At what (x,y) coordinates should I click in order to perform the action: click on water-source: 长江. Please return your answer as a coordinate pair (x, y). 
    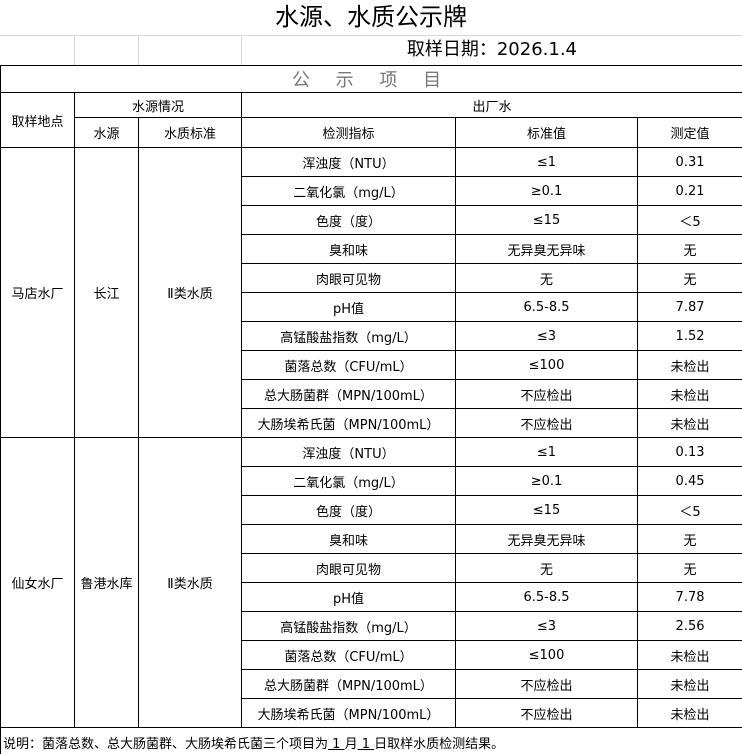
    Looking at the image, I should click on (106, 292).